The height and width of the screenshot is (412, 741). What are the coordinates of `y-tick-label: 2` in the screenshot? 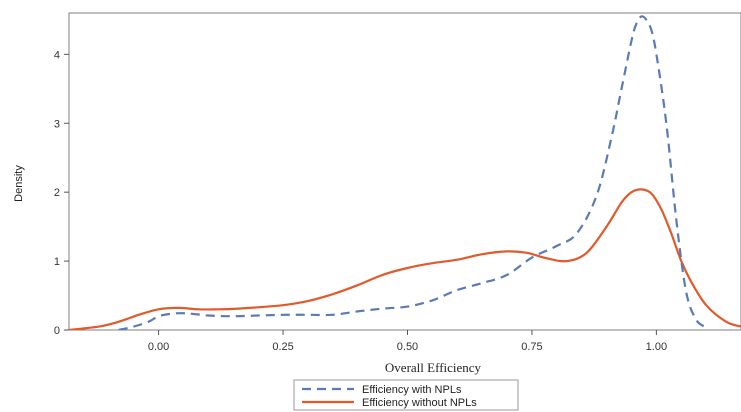 It's located at (57, 193).